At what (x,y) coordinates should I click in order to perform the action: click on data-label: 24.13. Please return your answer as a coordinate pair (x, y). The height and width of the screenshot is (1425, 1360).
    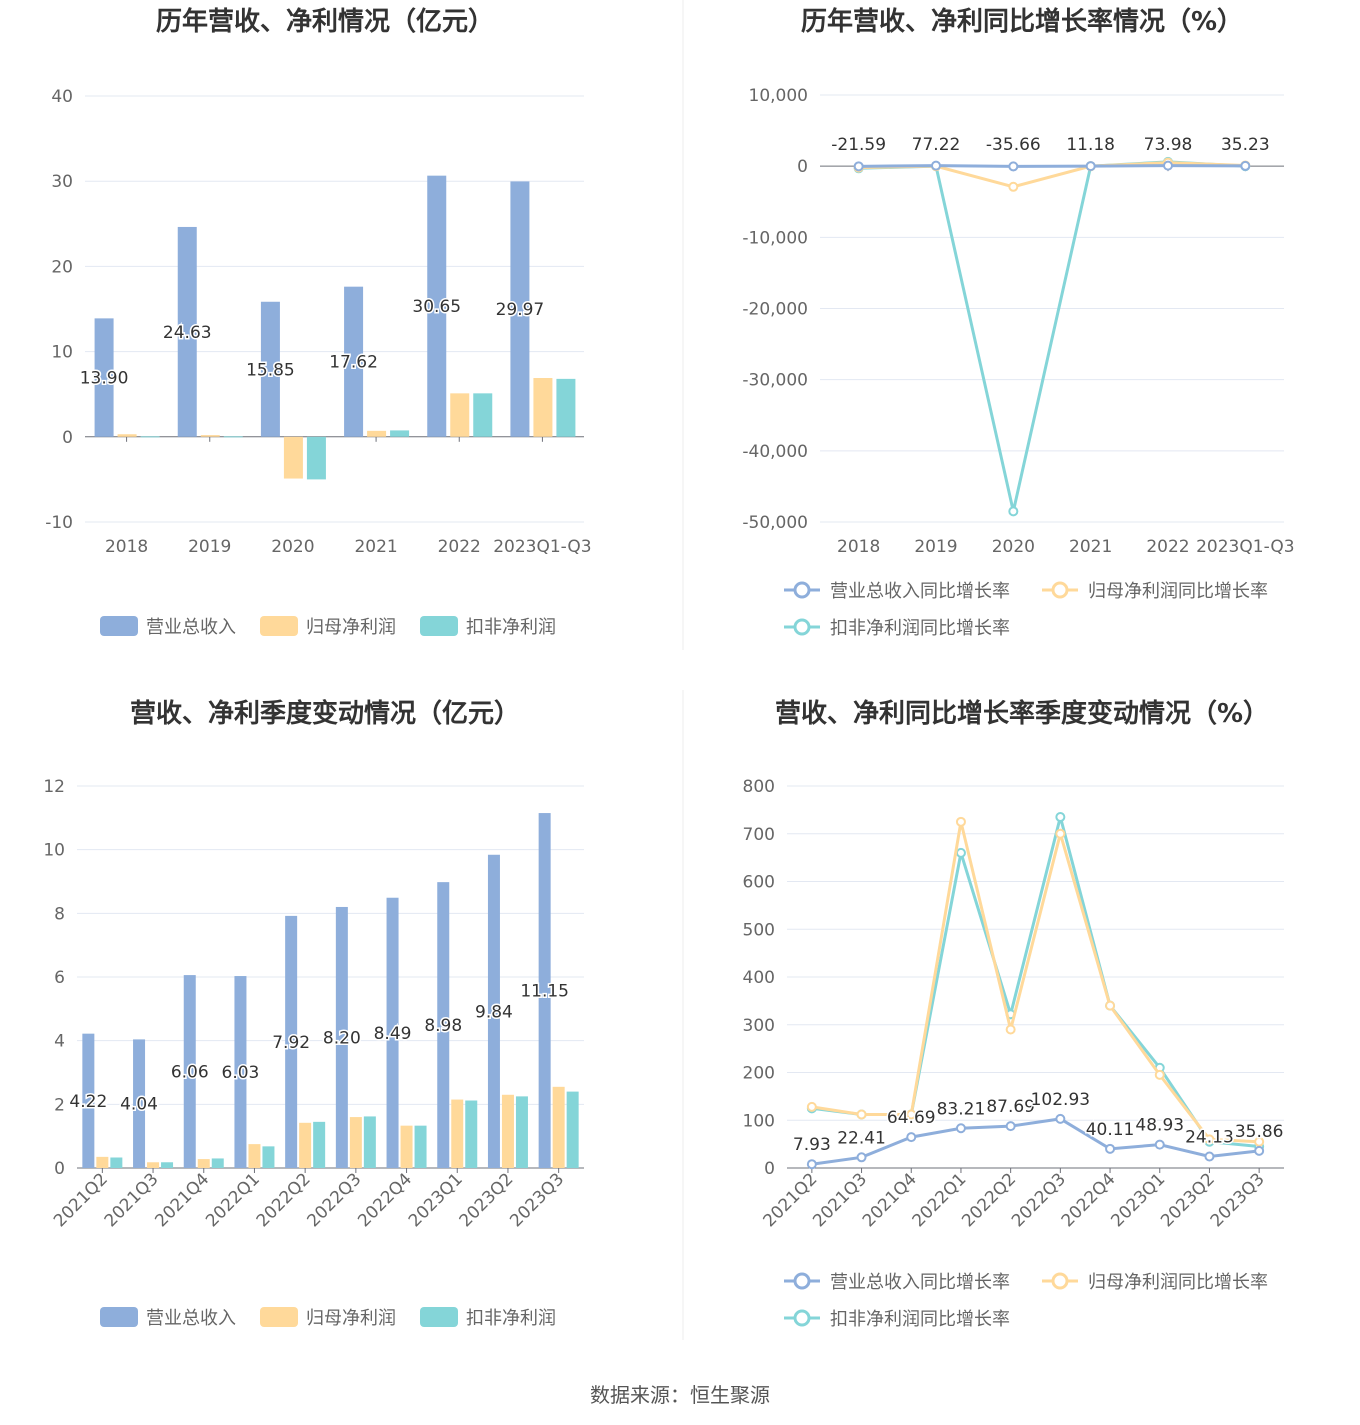
    Looking at the image, I should click on (1209, 1137).